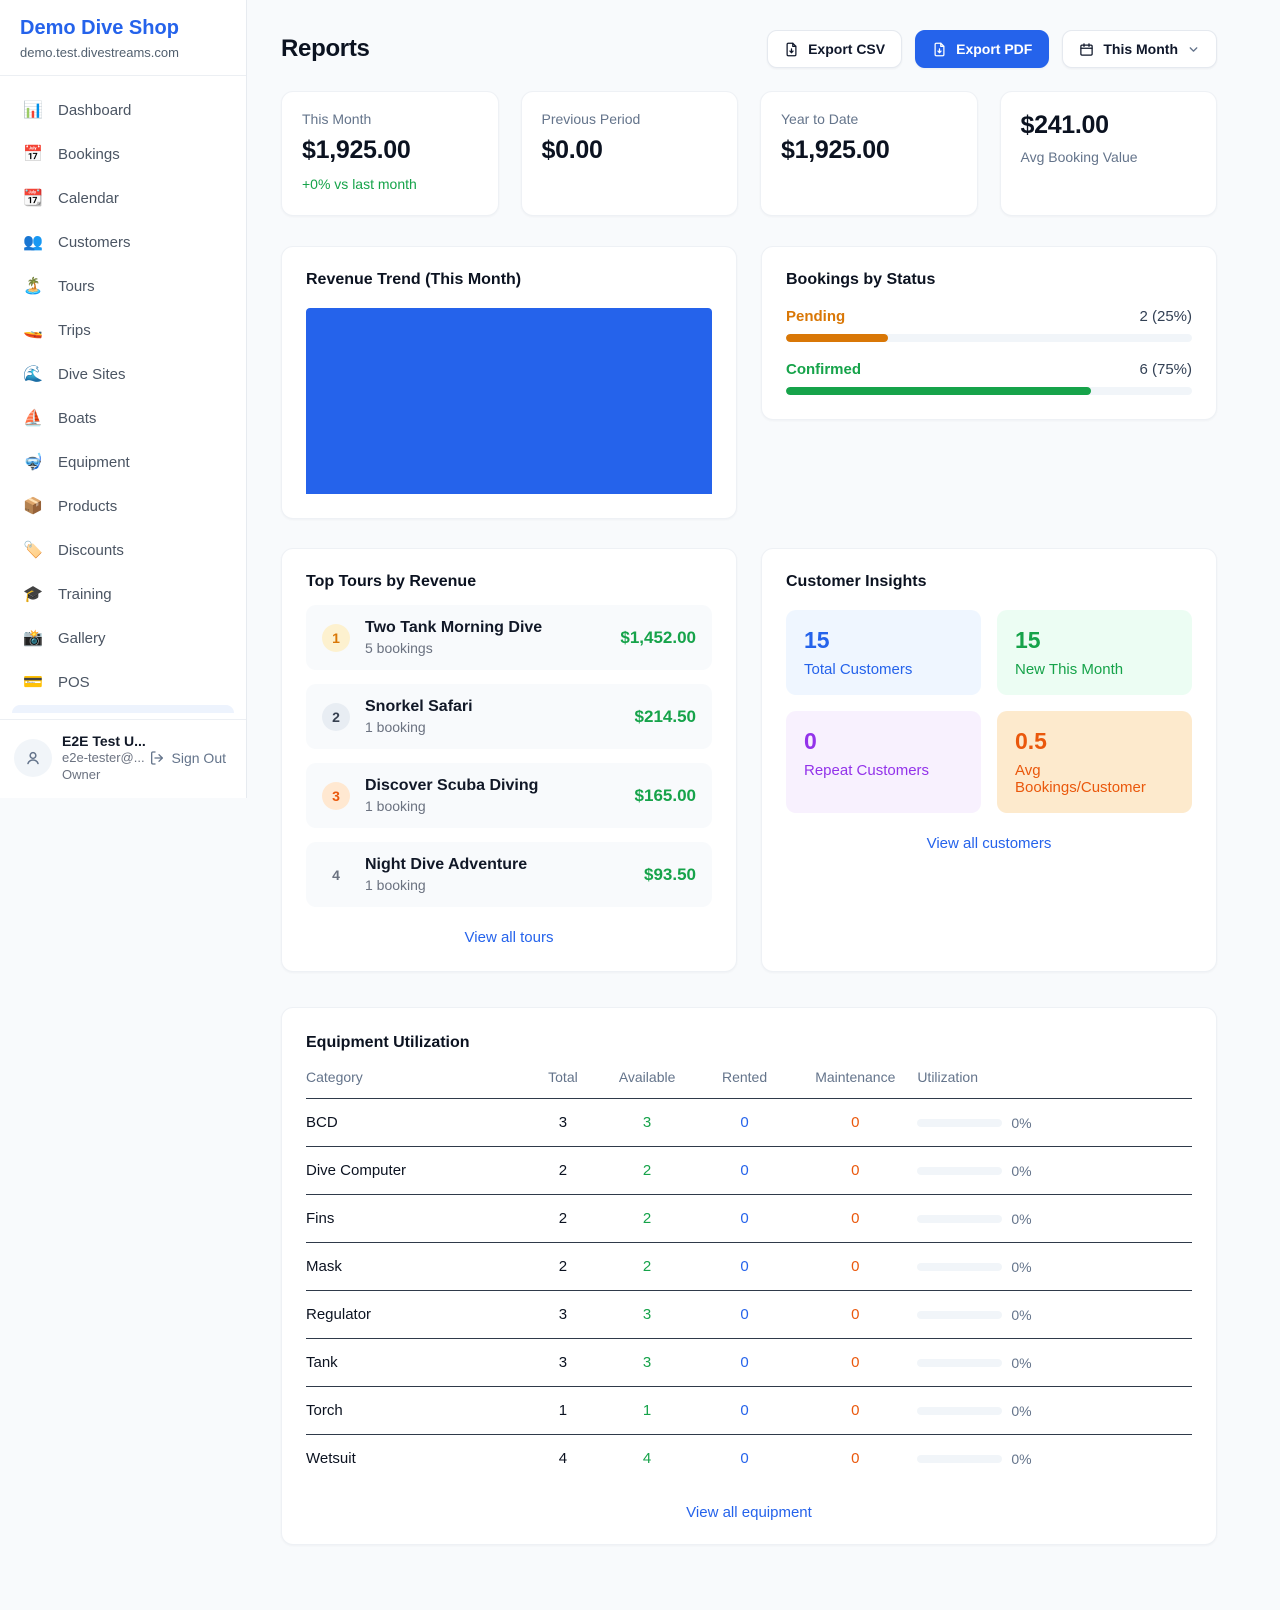 Image resolution: width=1280 pixels, height=1610 pixels. I want to click on cell-available: 1, so click(647, 1410).